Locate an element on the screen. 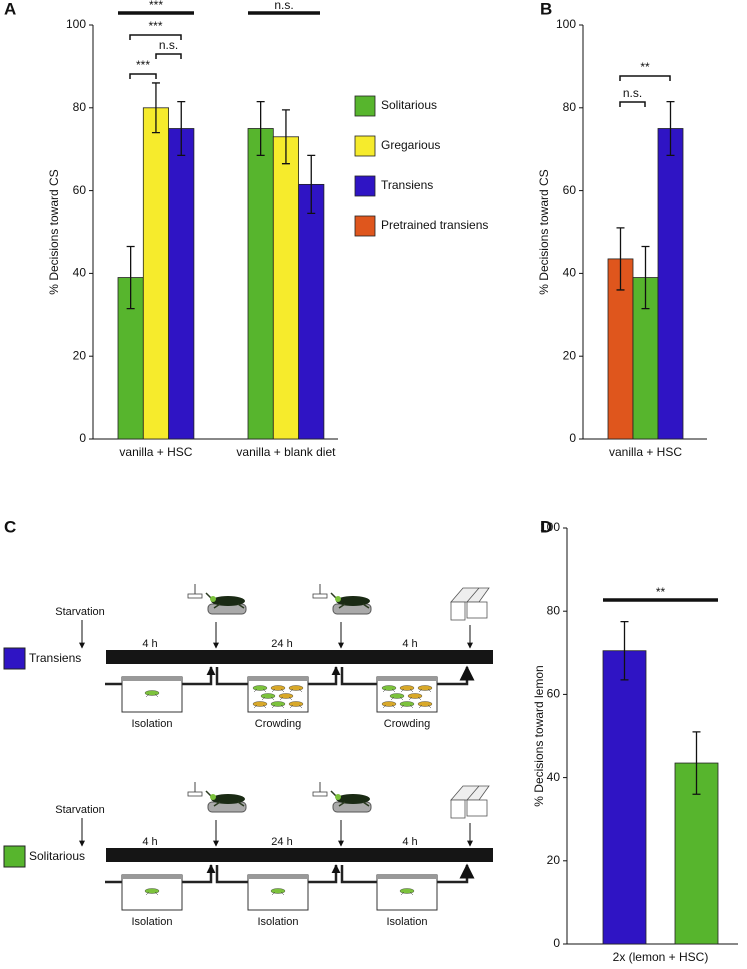 The image size is (747, 969). y-tick-label: 0 is located at coordinates (82, 438).